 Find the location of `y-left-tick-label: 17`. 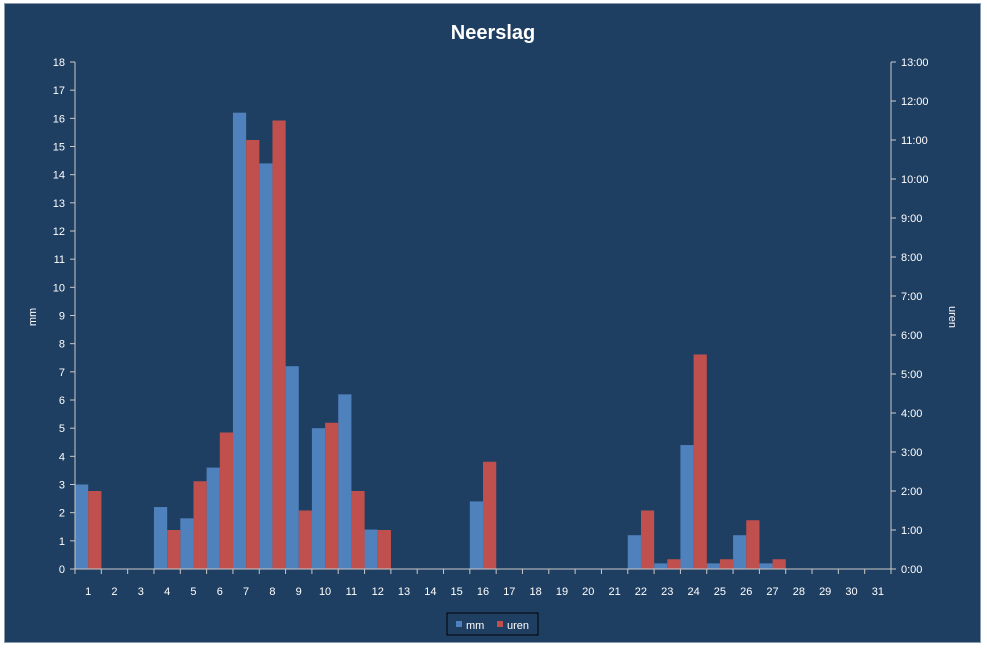

y-left-tick-label: 17 is located at coordinates (59, 91).